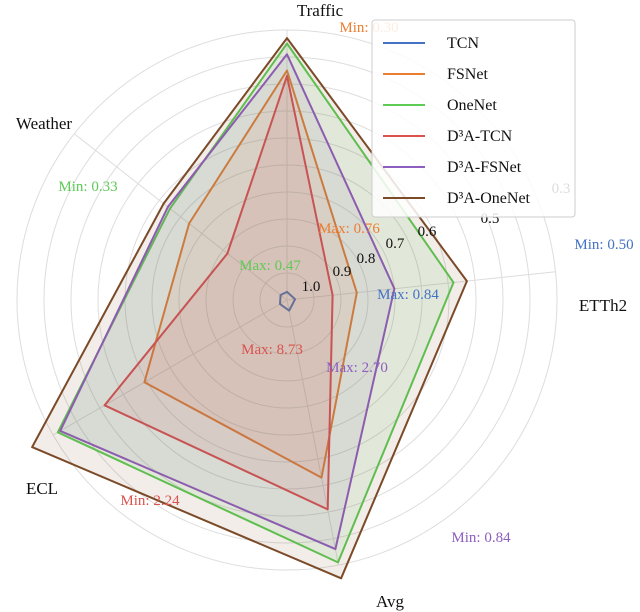  I want to click on ring-label: 1.0, so click(311, 287).